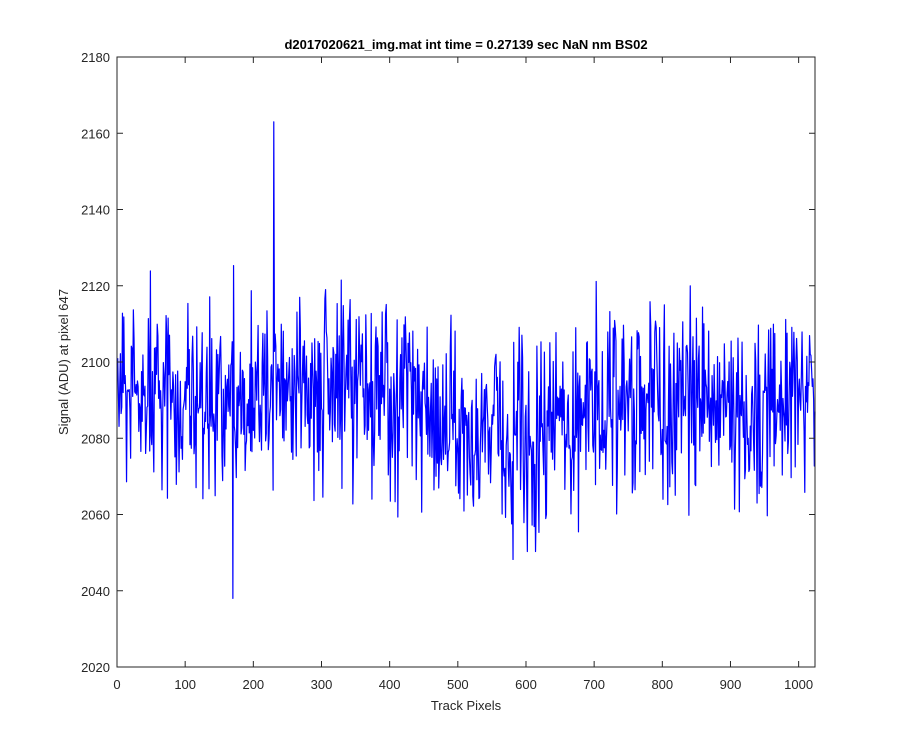 The height and width of the screenshot is (755, 900). I want to click on x-tick-label: 200, so click(253, 684).